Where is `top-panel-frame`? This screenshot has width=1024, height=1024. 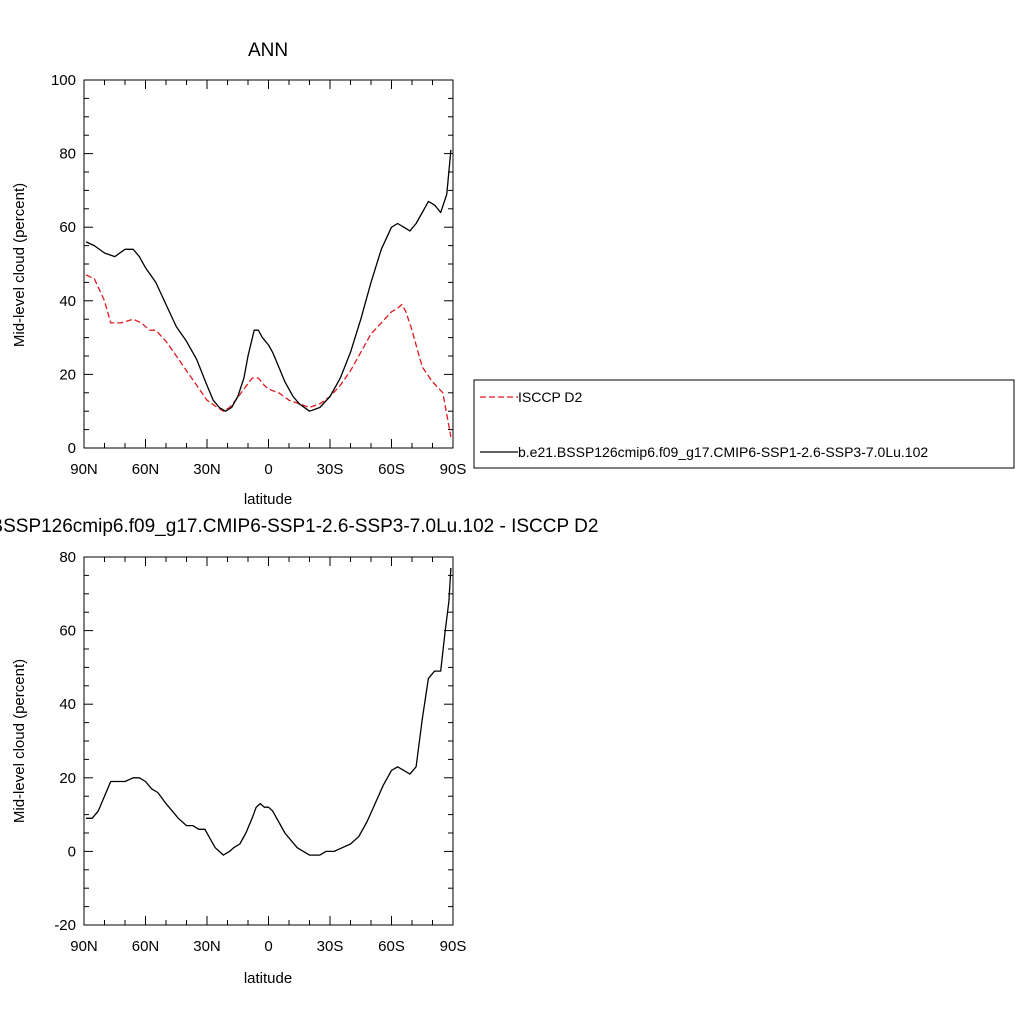
top-panel-frame is located at coordinates (268, 264).